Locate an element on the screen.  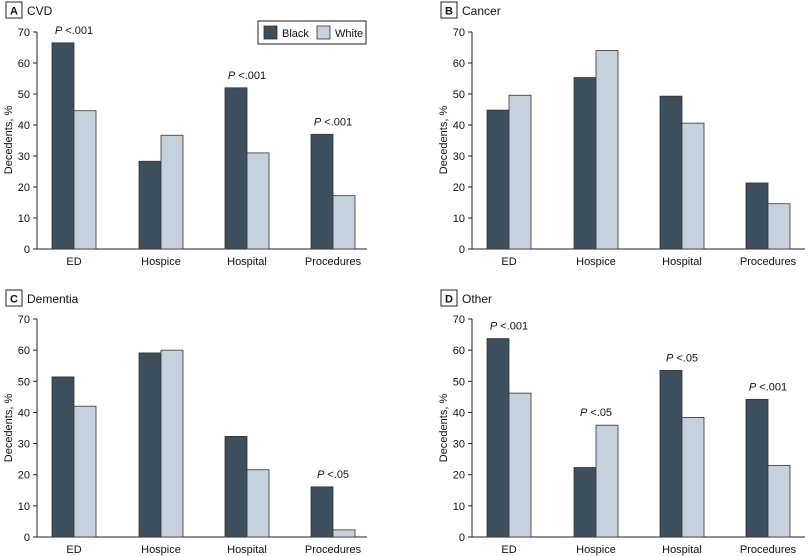
panel-a-annotation-procedures: P <.001 is located at coordinates (333, 122).